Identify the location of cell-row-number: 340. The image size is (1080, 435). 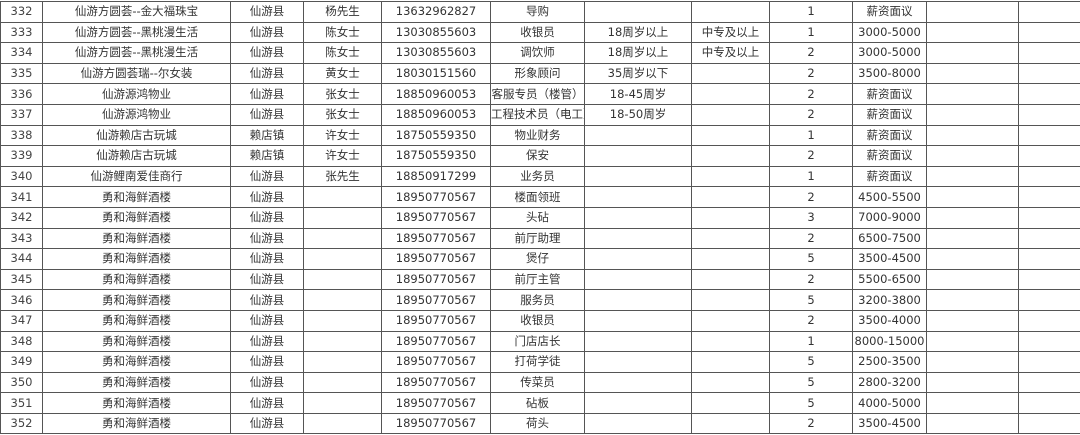
(21, 176).